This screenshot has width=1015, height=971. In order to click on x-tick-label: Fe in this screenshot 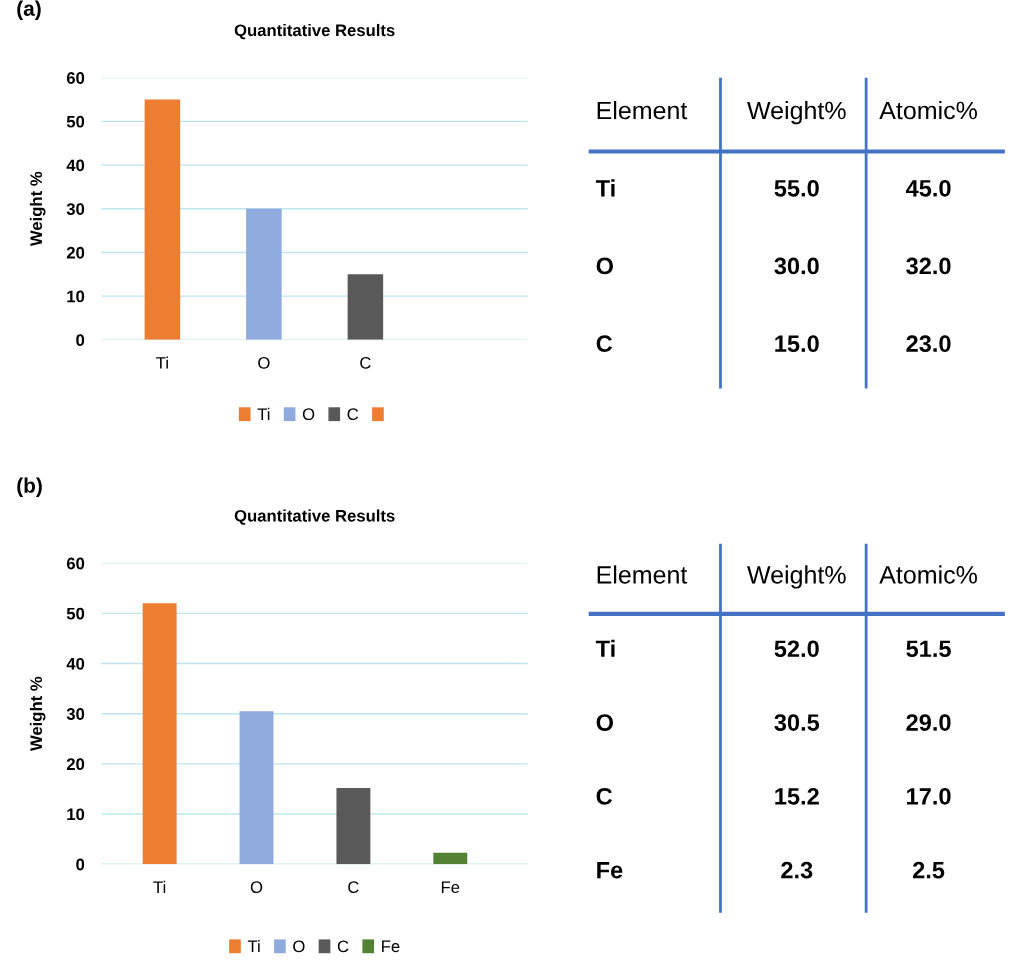, I will do `click(450, 887)`.